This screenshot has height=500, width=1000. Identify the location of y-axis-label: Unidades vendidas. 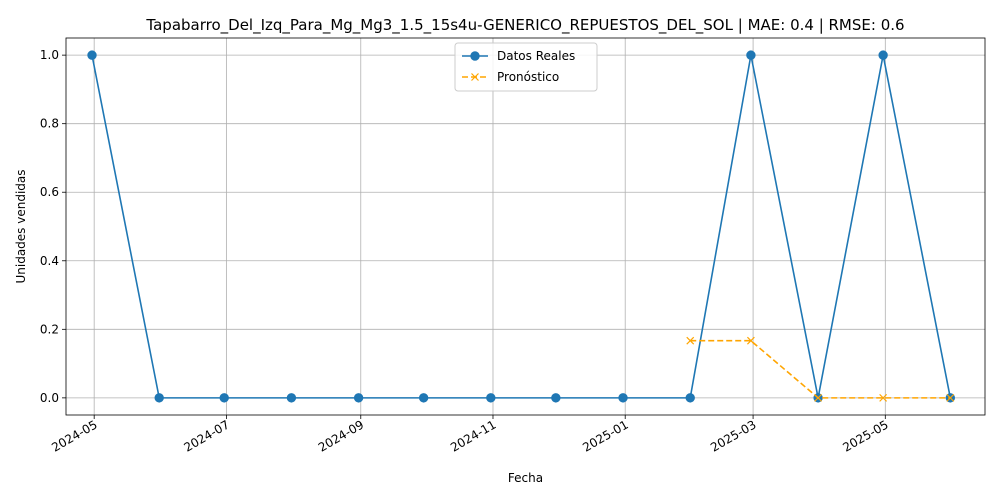
(21, 226).